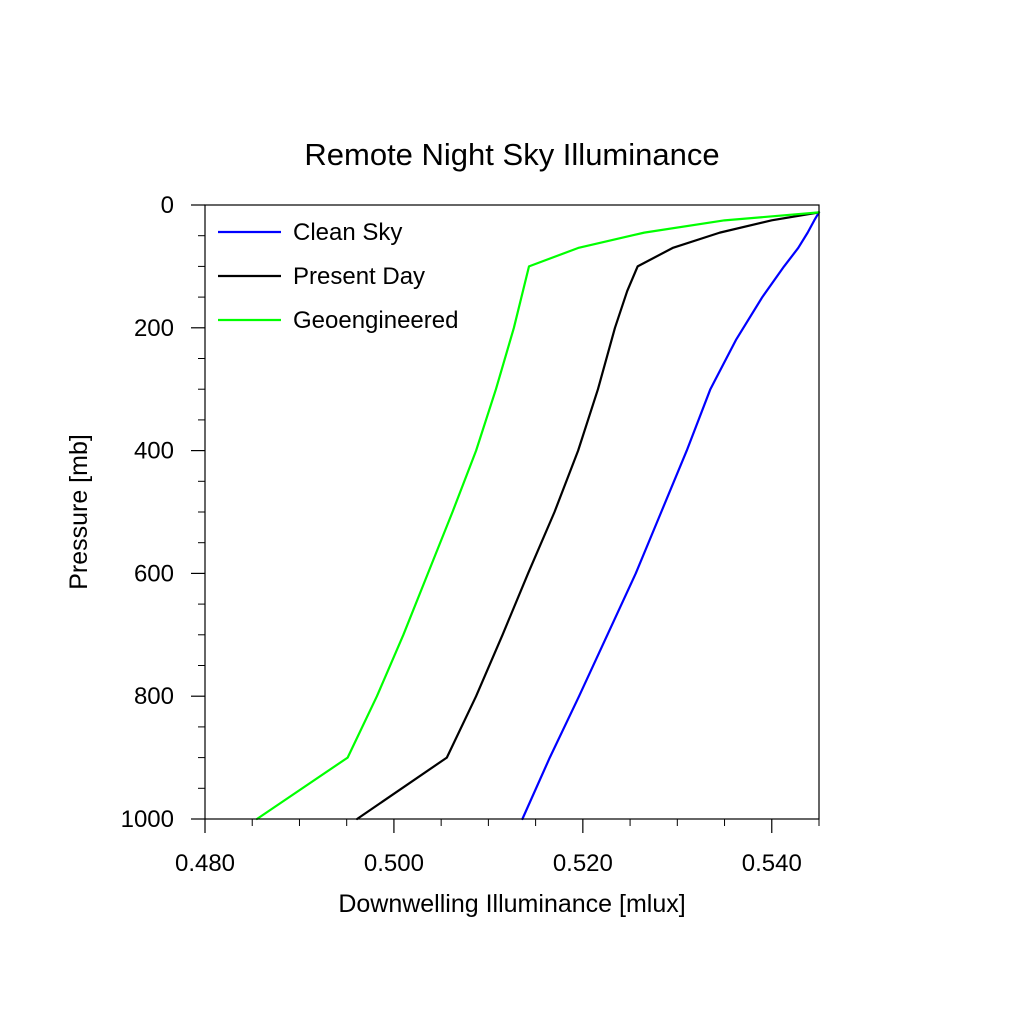 The width and height of the screenshot is (1024, 1024). What do you see at coordinates (79, 512) in the screenshot?
I see `y-axis-label: Pressure [mb]` at bounding box center [79, 512].